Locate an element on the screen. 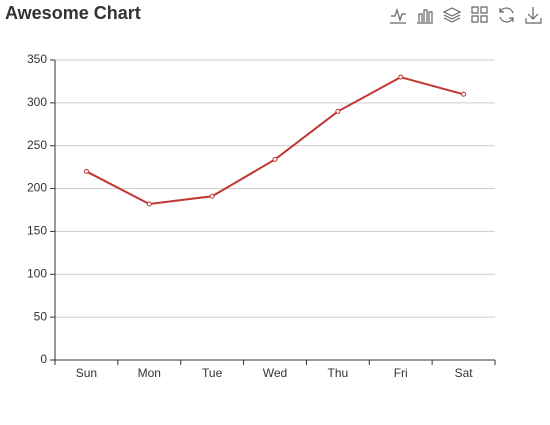 The image size is (550, 425). x-tick-label: Fri is located at coordinates (401, 373).